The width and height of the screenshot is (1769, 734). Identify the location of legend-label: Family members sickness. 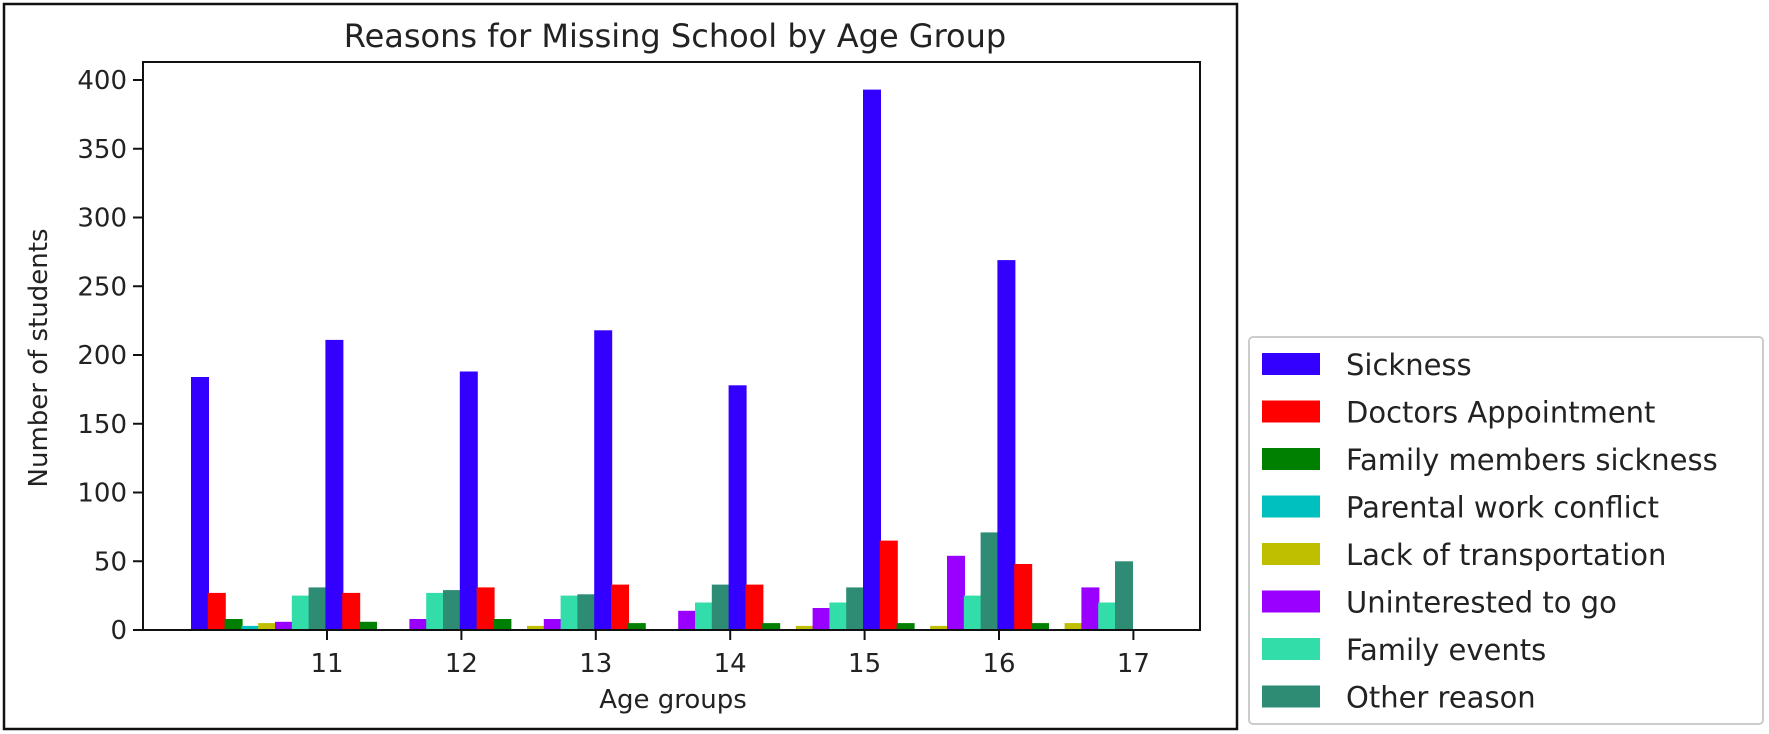
(1532, 460).